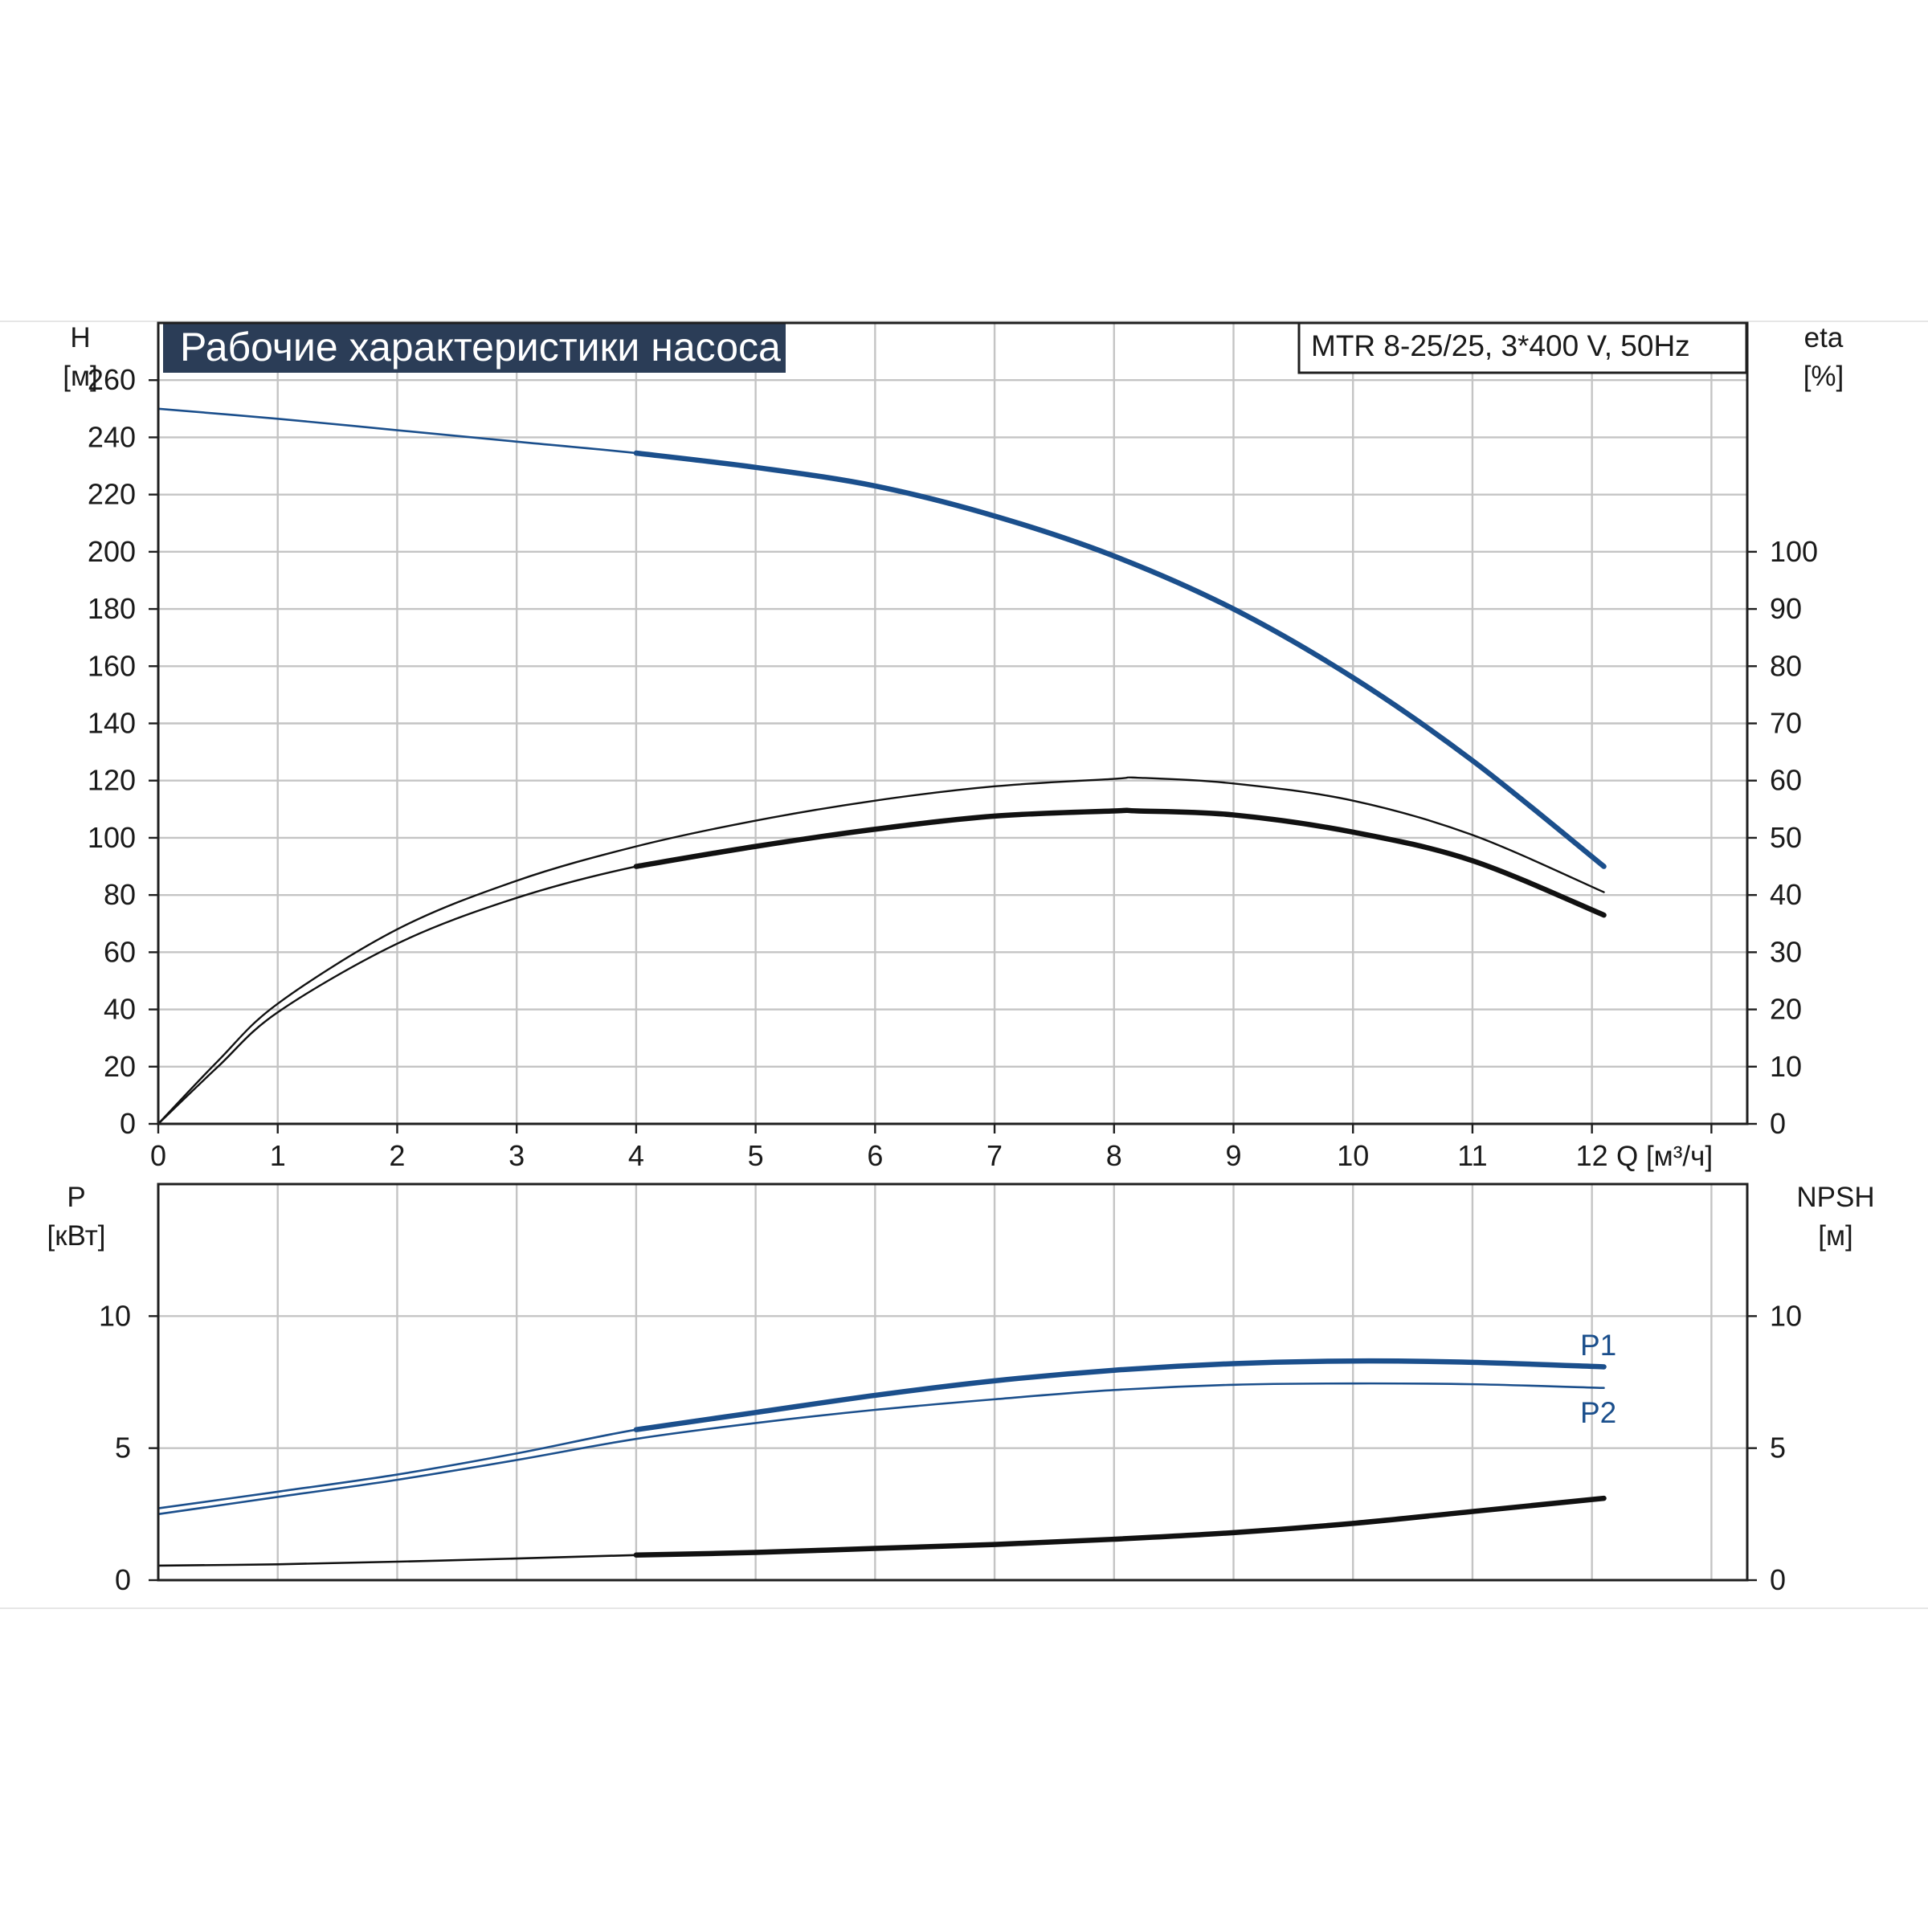 The width and height of the screenshot is (1928, 1932). What do you see at coordinates (112, 780) in the screenshot?
I see `left-tick-label: 120` at bounding box center [112, 780].